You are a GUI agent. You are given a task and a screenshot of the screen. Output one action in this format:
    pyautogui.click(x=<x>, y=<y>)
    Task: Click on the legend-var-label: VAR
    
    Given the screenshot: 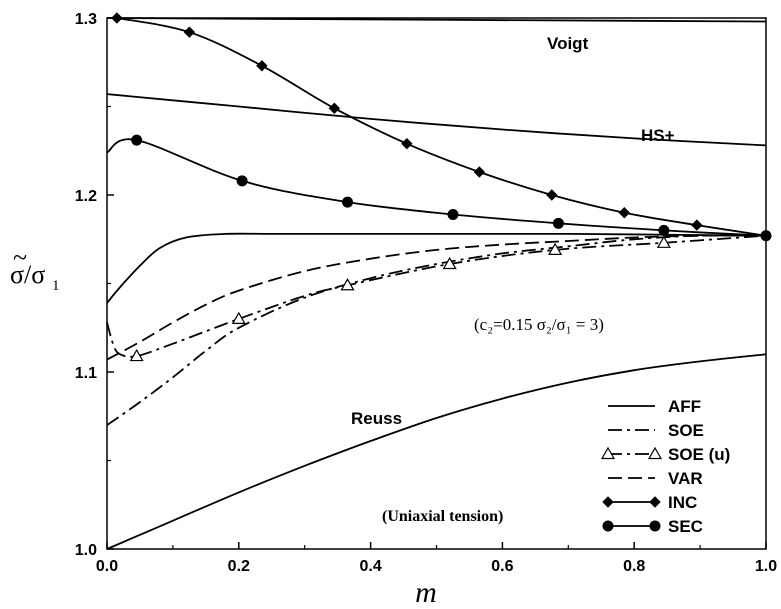 What is the action you would take?
    pyautogui.click(x=685, y=478)
    